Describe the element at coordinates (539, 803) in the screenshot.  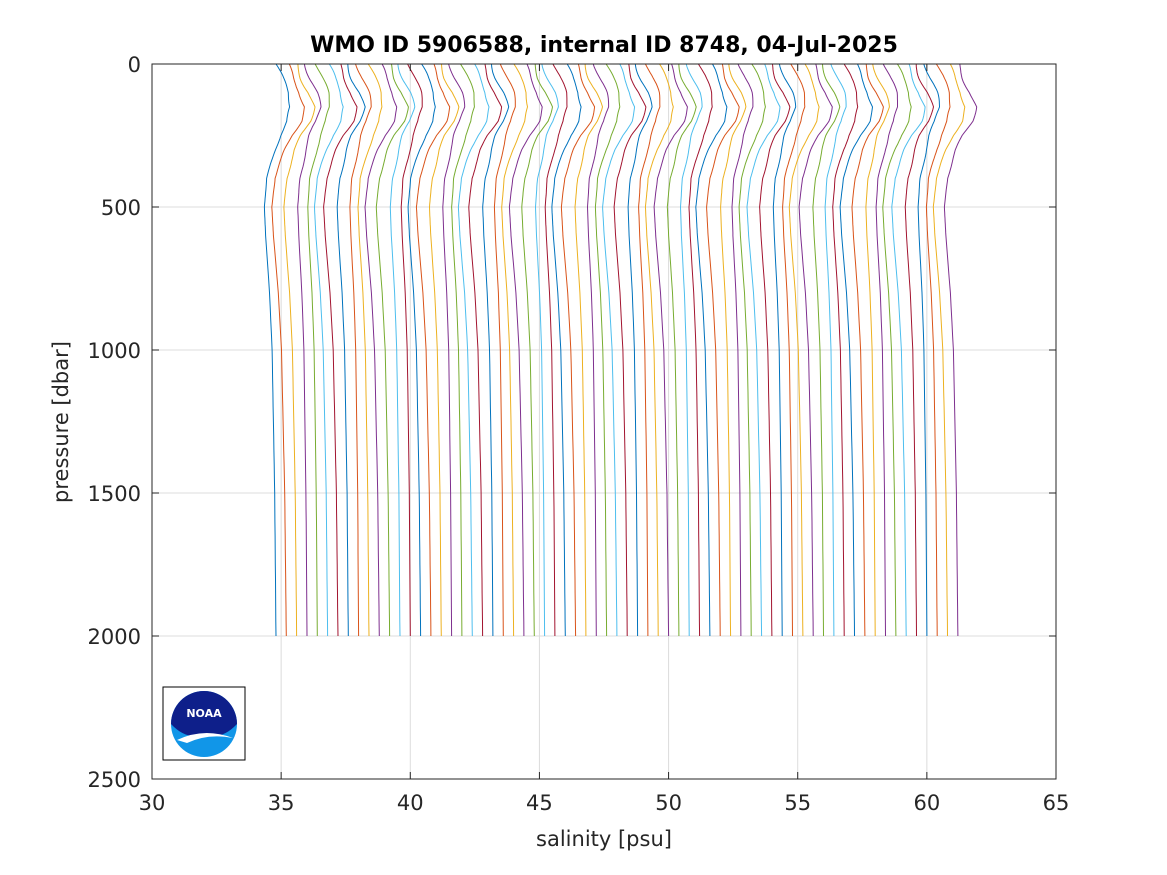
I see `x-tick-label: 45` at that location.